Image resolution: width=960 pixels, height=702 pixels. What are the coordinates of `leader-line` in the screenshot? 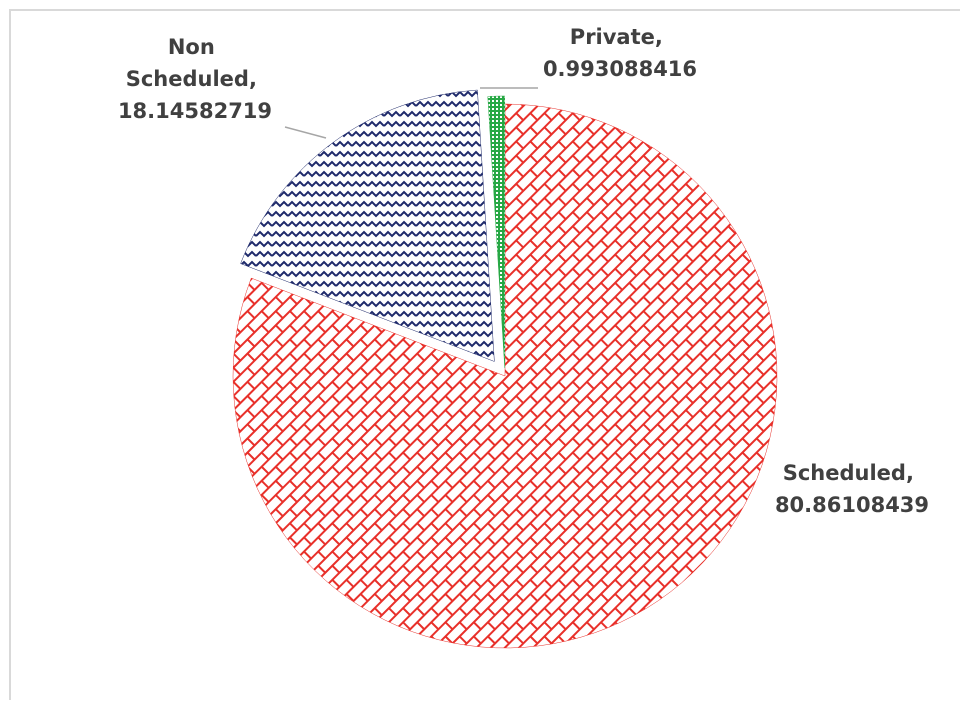 It's located at (305, 132).